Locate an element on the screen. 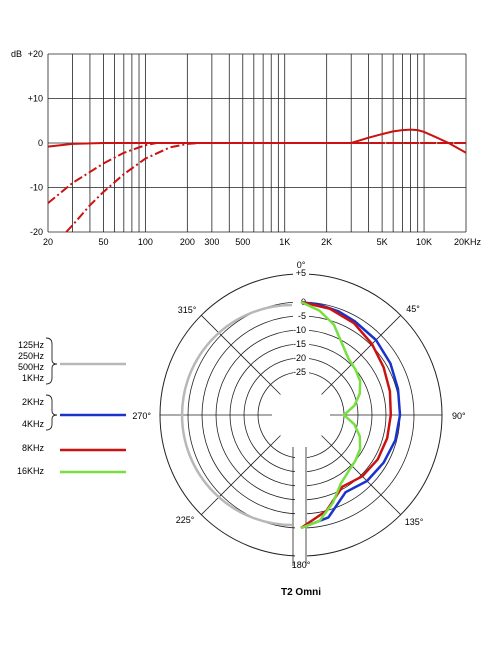 The height and width of the screenshot is (654, 500). polar-angle-label: 180° is located at coordinates (301, 565).